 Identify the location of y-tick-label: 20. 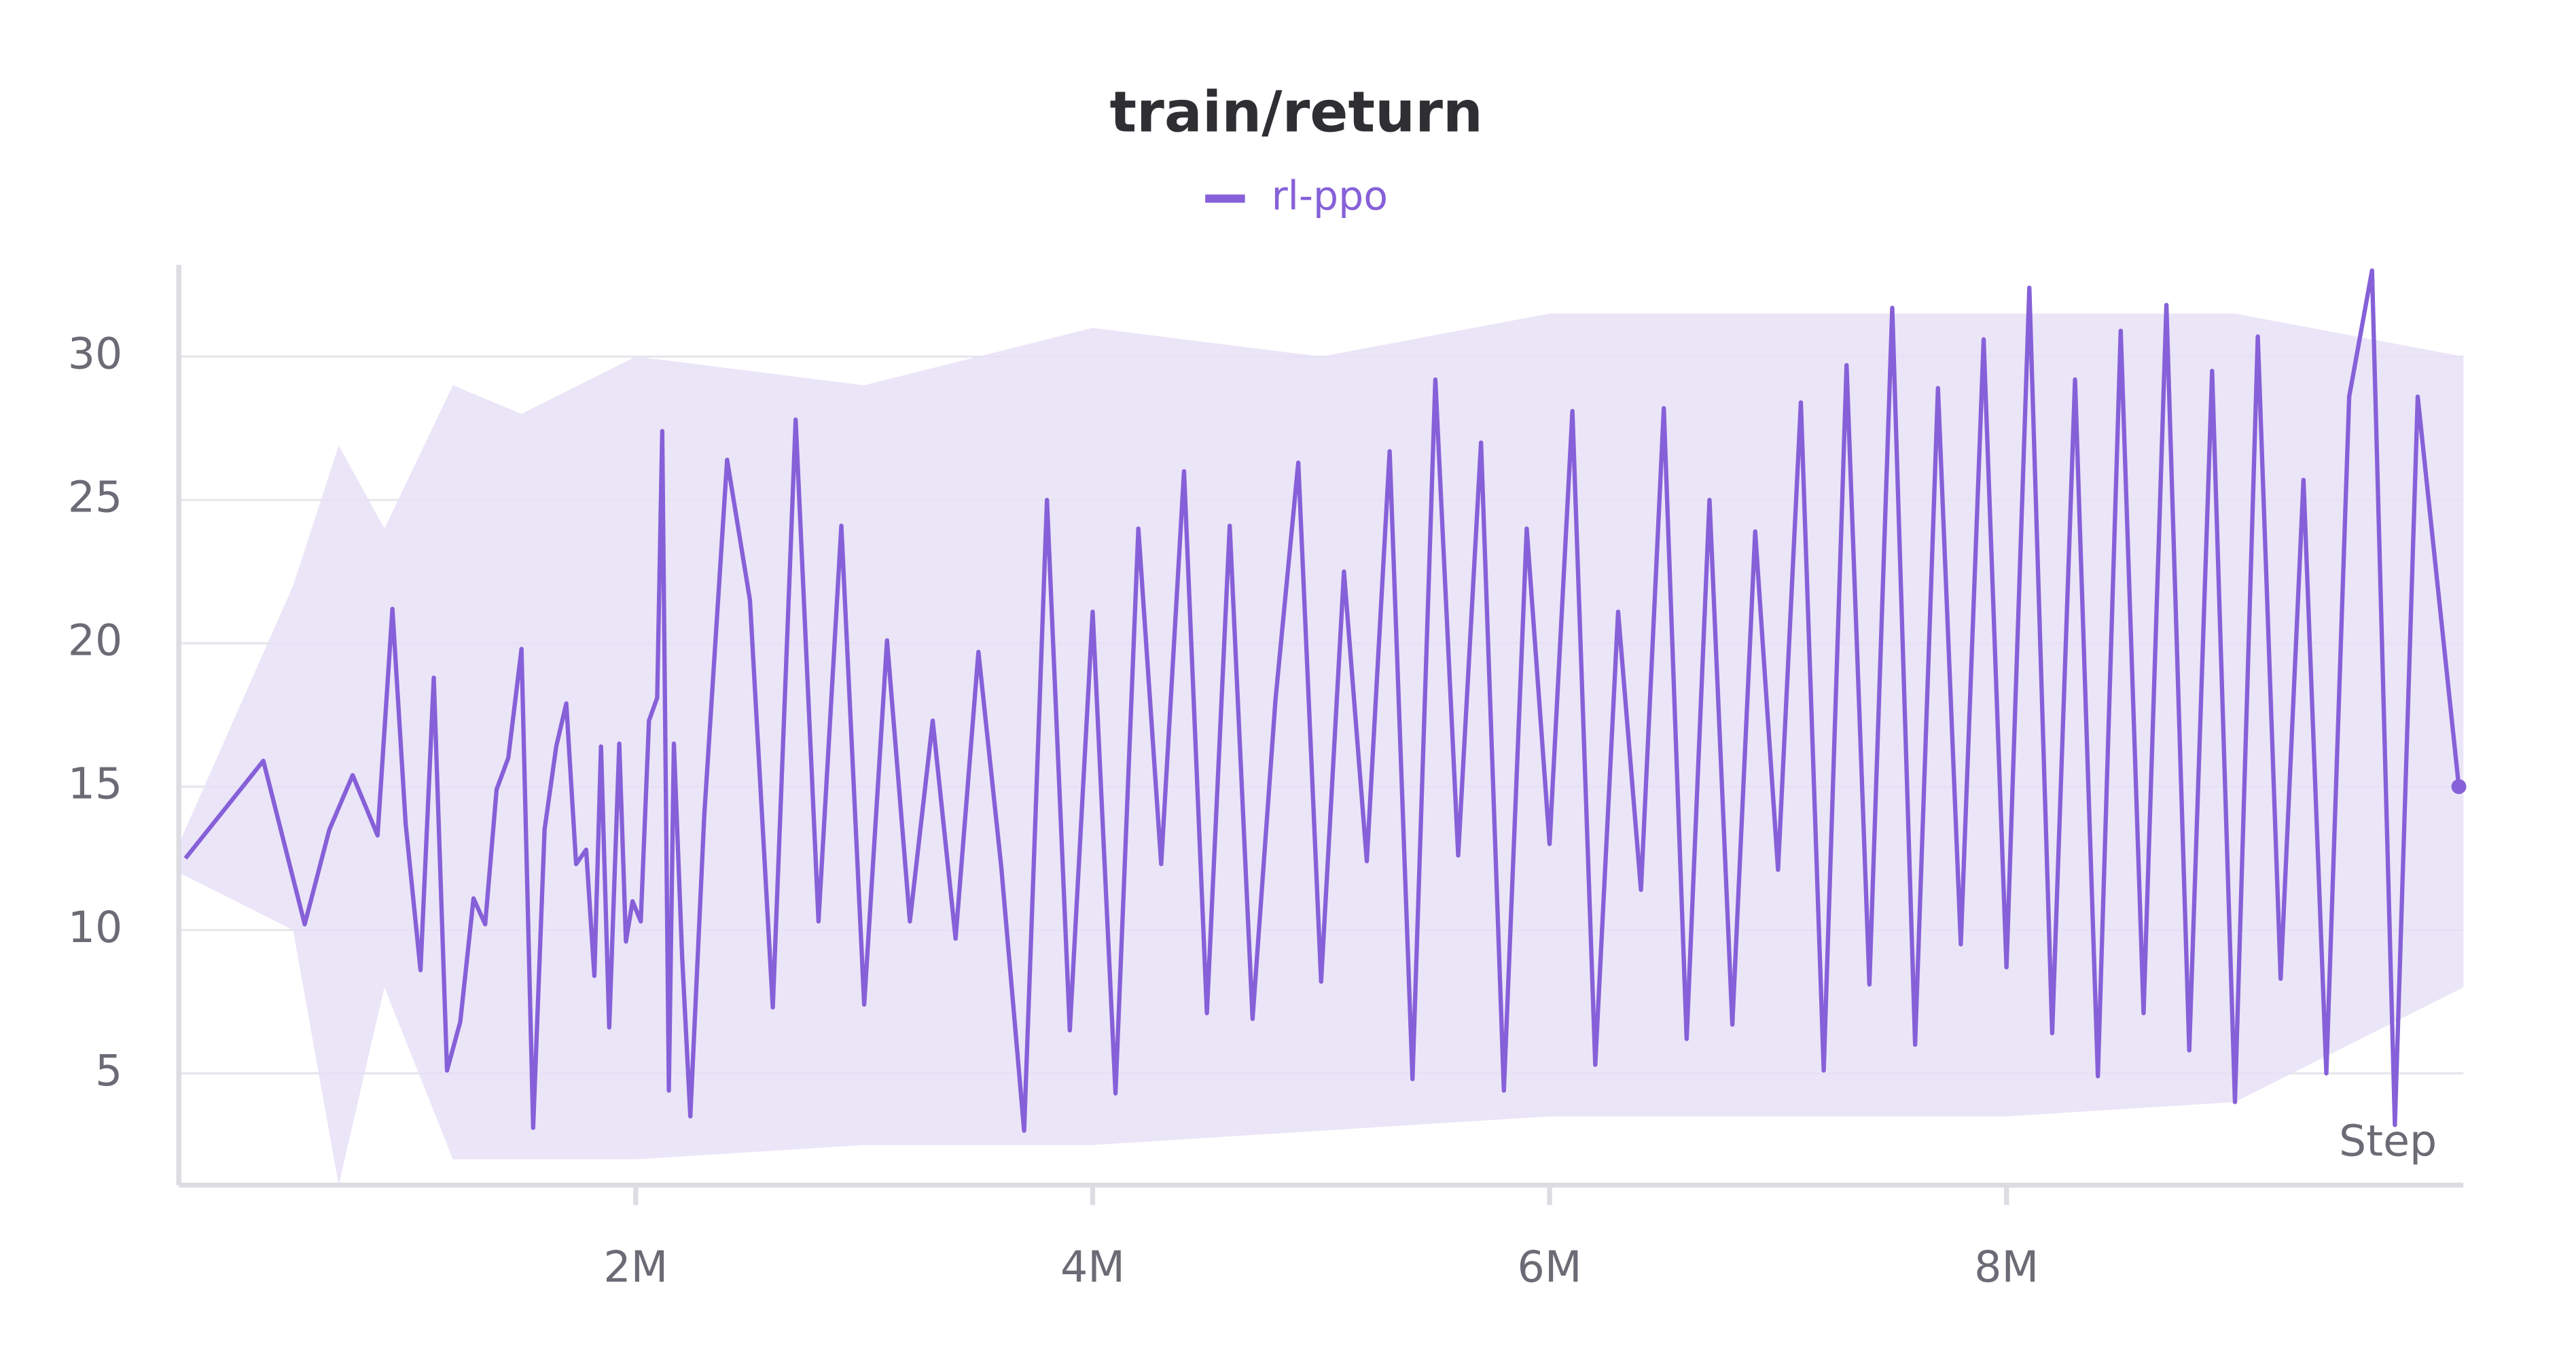
(96, 640).